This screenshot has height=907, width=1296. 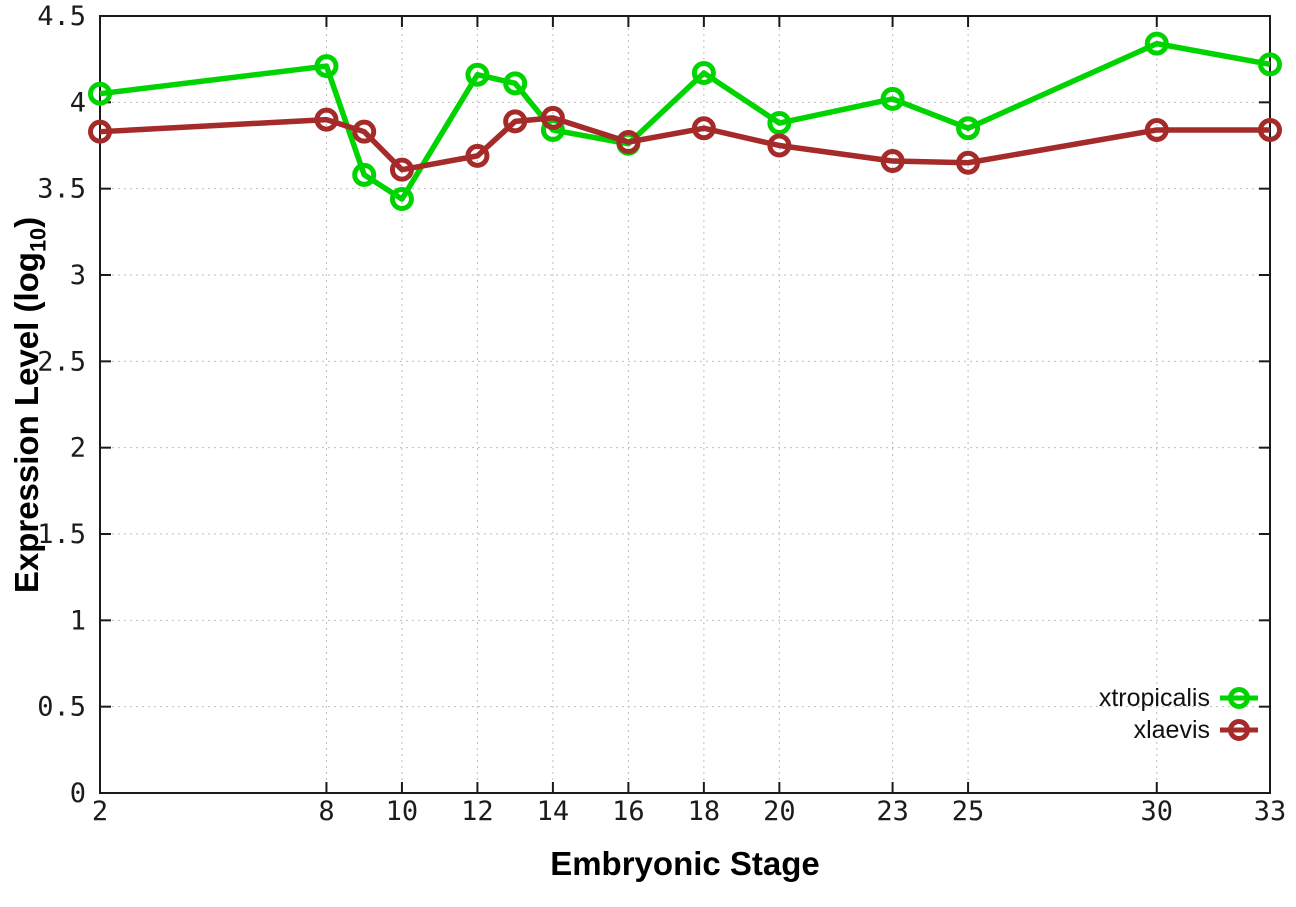 I want to click on y-tick-label: 0.5, so click(x=61, y=707).